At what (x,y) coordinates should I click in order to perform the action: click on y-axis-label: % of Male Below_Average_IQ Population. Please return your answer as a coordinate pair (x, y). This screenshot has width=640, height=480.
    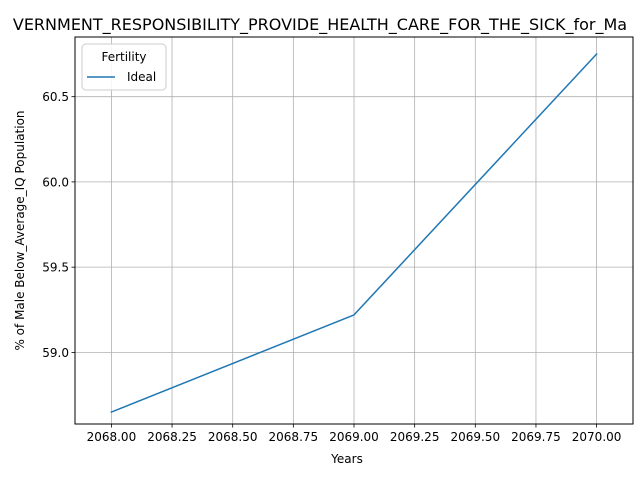
    Looking at the image, I should click on (20, 230).